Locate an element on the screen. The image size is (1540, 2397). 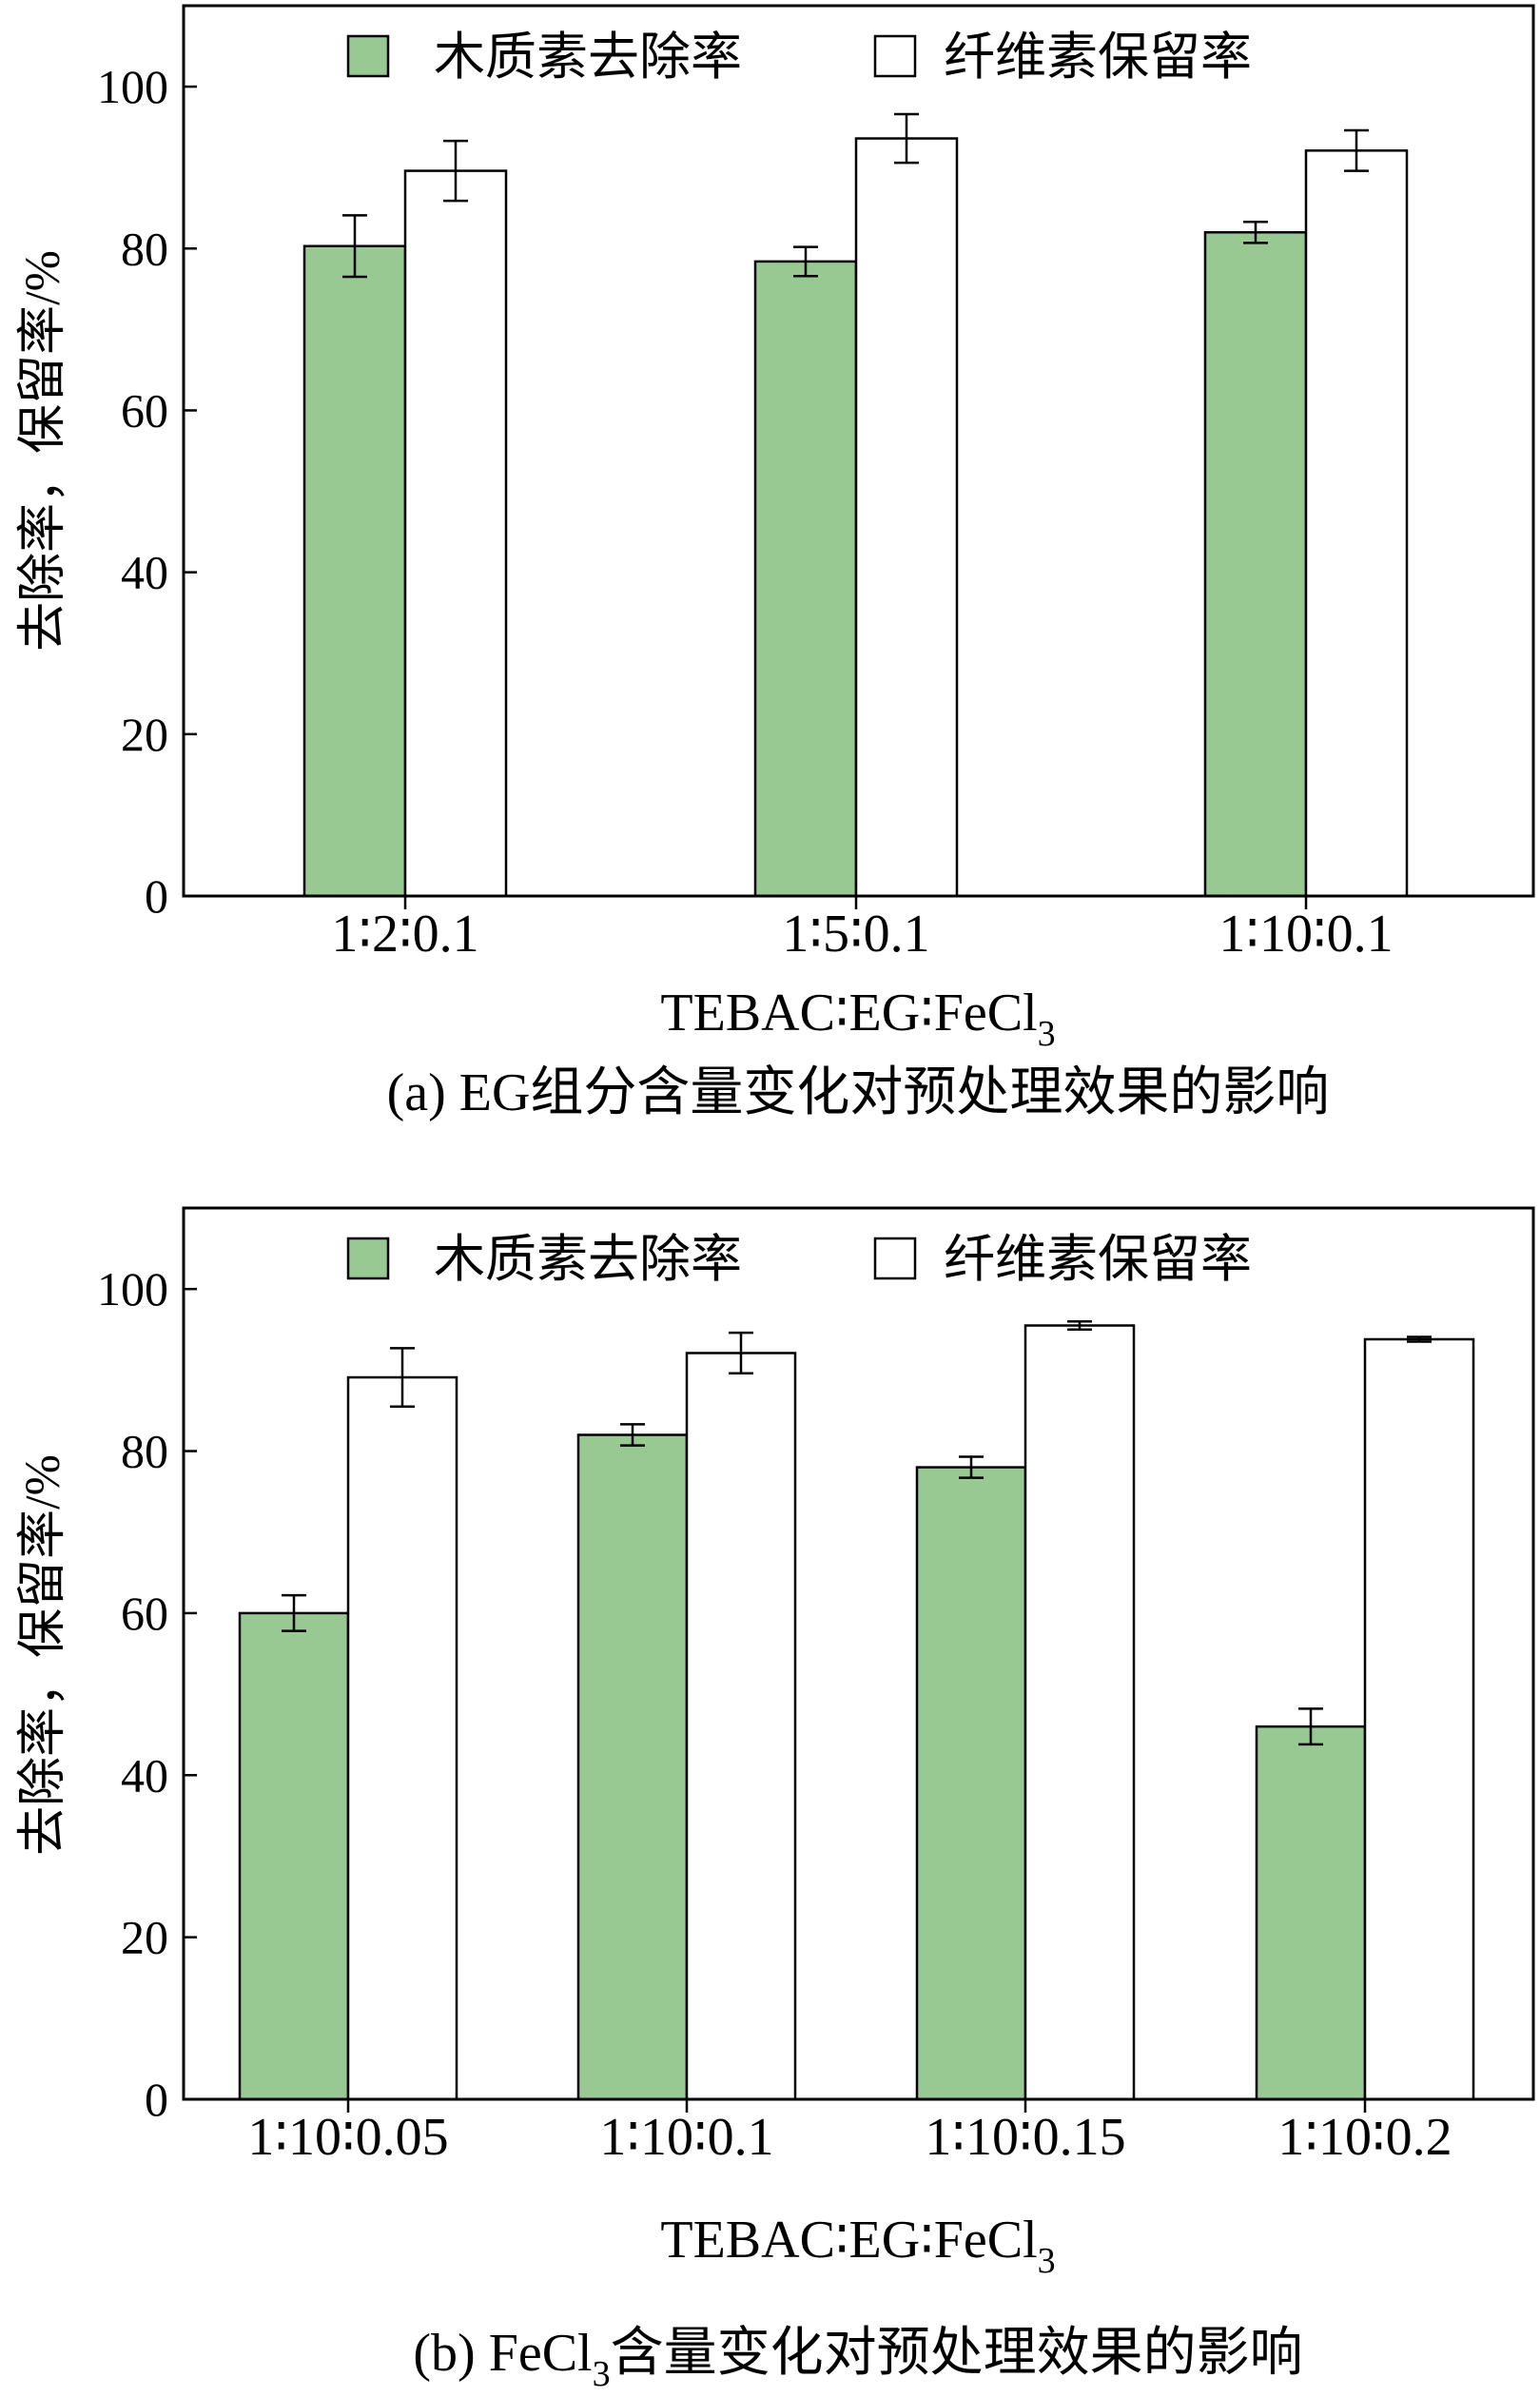
panel-a-ytick-label-1: 20 is located at coordinates (144, 734).